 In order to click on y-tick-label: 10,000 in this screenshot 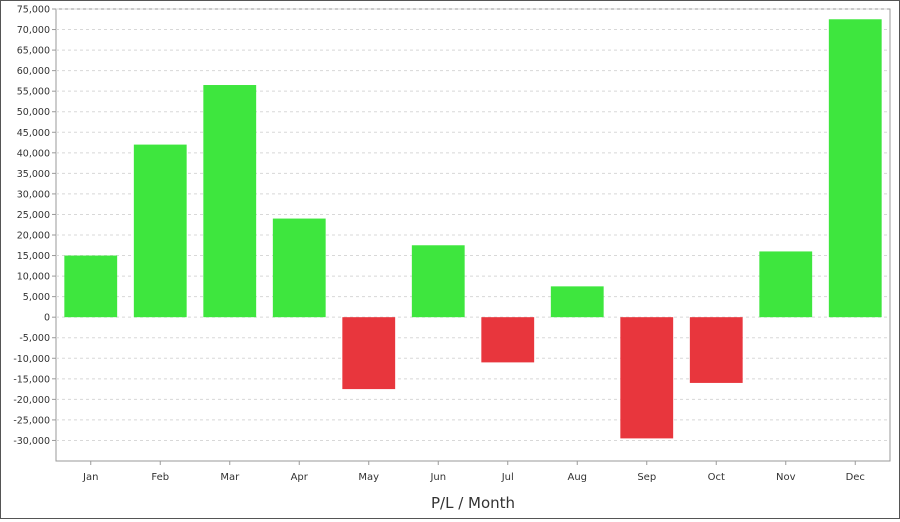, I will do `click(33, 277)`.